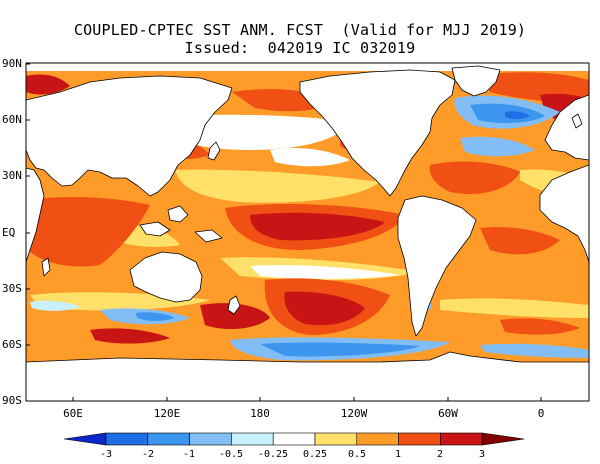 This screenshot has height=464, width=600. I want to click on europe-landmass, so click(566, 127).